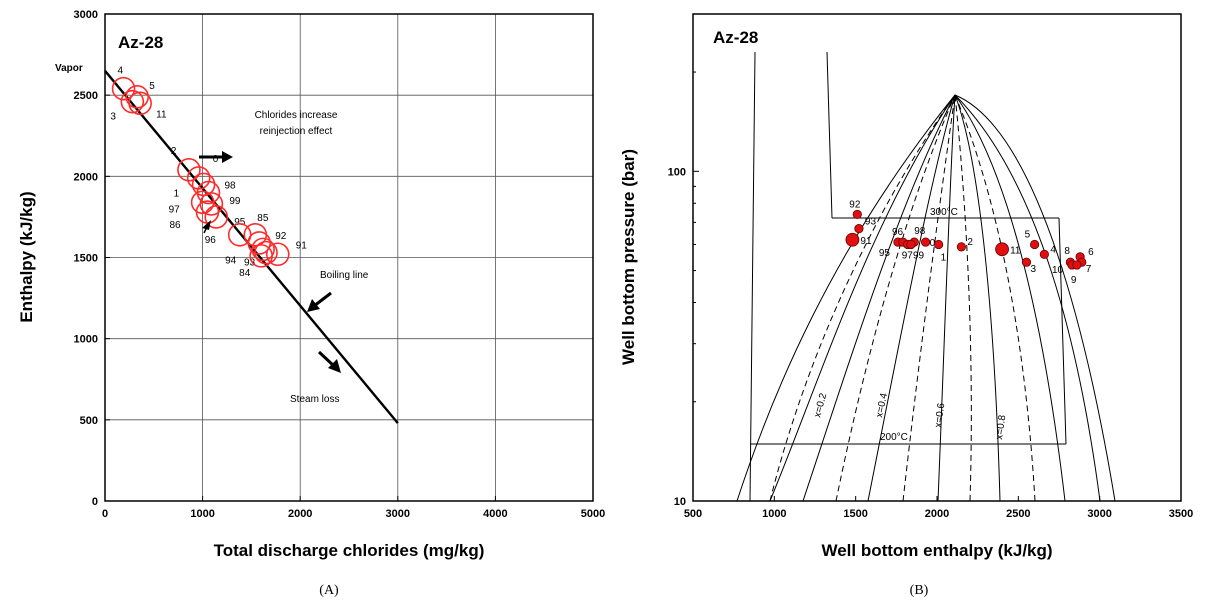  What do you see at coordinates (1058, 270) in the screenshot?
I see `point-label-b: 10` at bounding box center [1058, 270].